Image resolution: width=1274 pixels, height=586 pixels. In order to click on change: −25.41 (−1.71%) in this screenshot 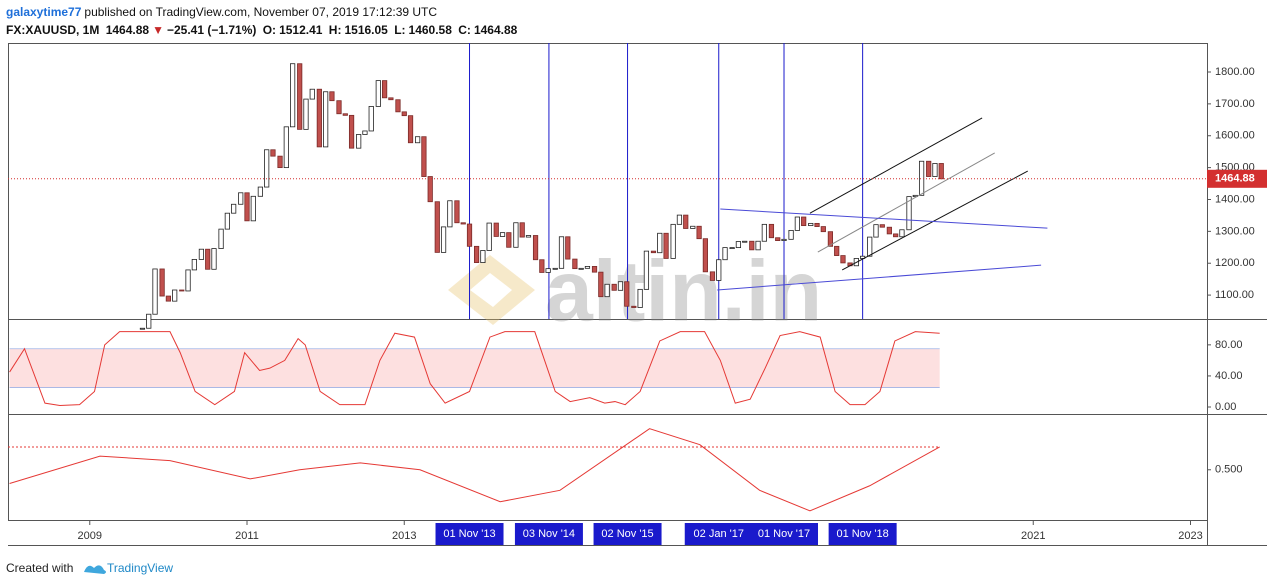, I will do `click(211, 30)`.